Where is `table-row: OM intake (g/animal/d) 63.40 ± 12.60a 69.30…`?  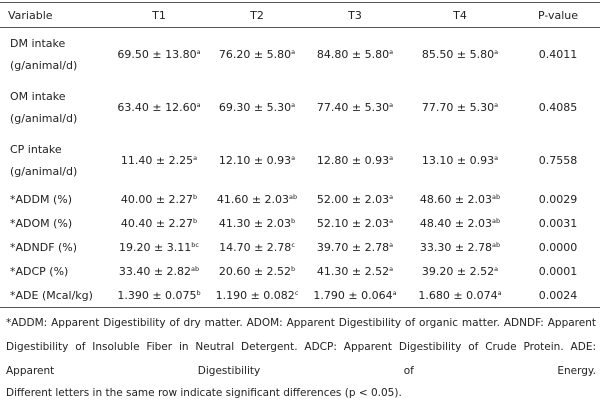 table-row: OM intake (g/animal/d) 63.40 ± 12.60a 69.30… is located at coordinates (300, 107).